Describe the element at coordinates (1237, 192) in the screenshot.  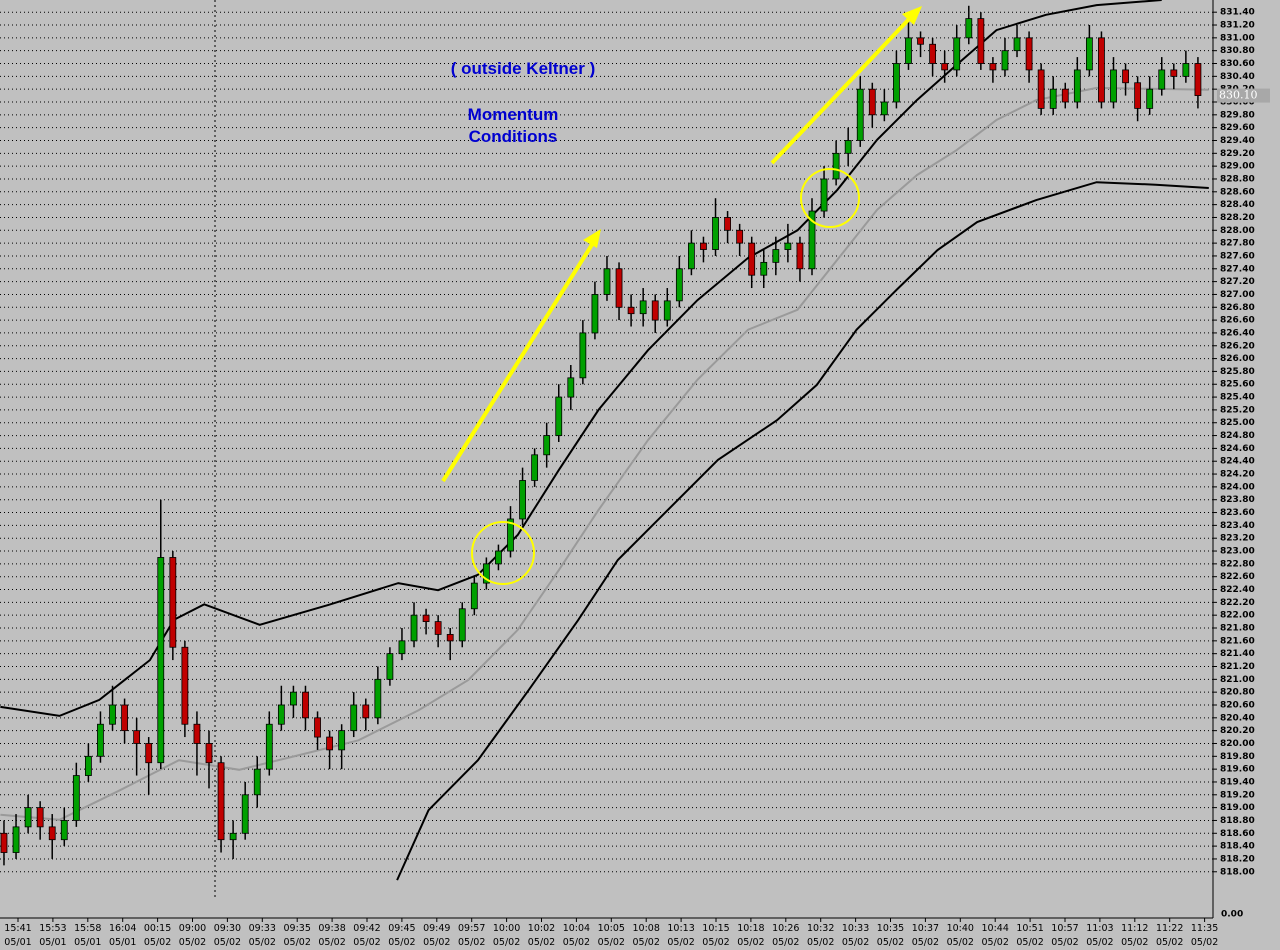
I see `y-tick-label: 828.60` at that location.